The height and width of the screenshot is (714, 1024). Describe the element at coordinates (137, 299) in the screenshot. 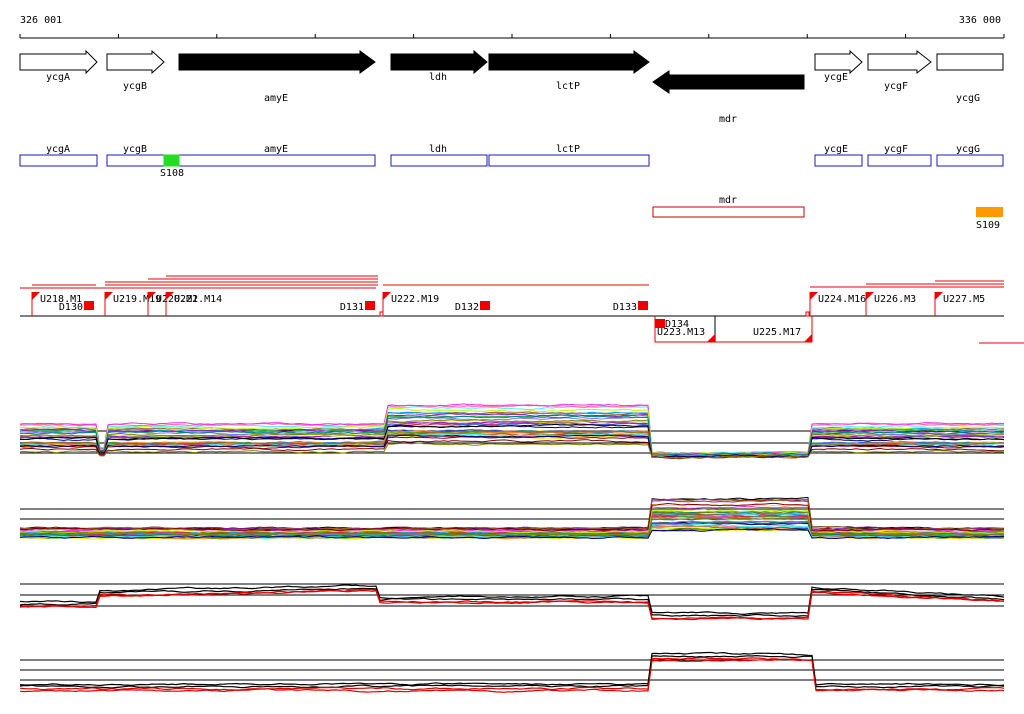

I see `svg-text: U219.M19` at that location.